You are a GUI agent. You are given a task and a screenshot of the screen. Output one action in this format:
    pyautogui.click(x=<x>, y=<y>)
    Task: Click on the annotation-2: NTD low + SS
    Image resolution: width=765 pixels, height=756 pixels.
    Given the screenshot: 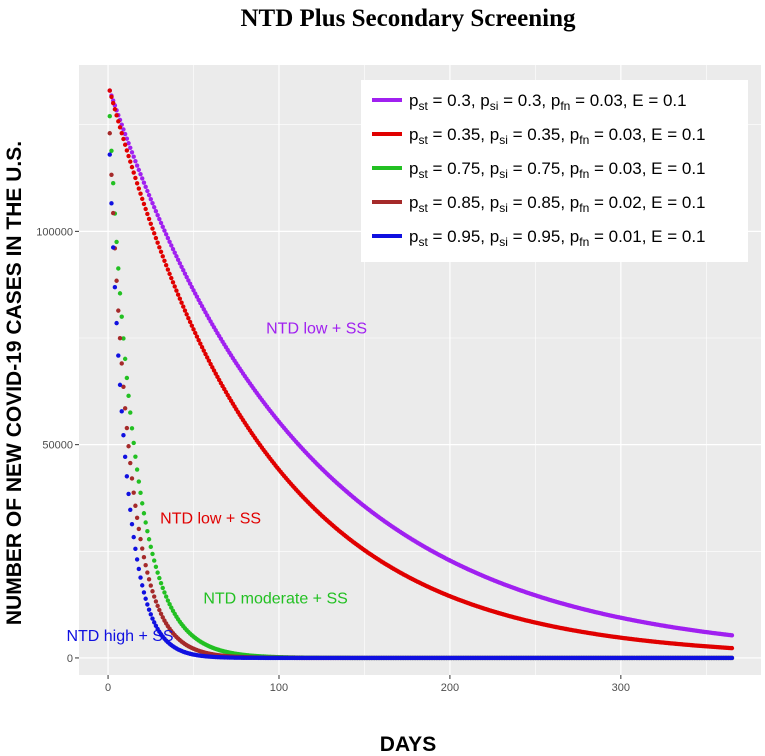 What is the action you would take?
    pyautogui.click(x=210, y=519)
    